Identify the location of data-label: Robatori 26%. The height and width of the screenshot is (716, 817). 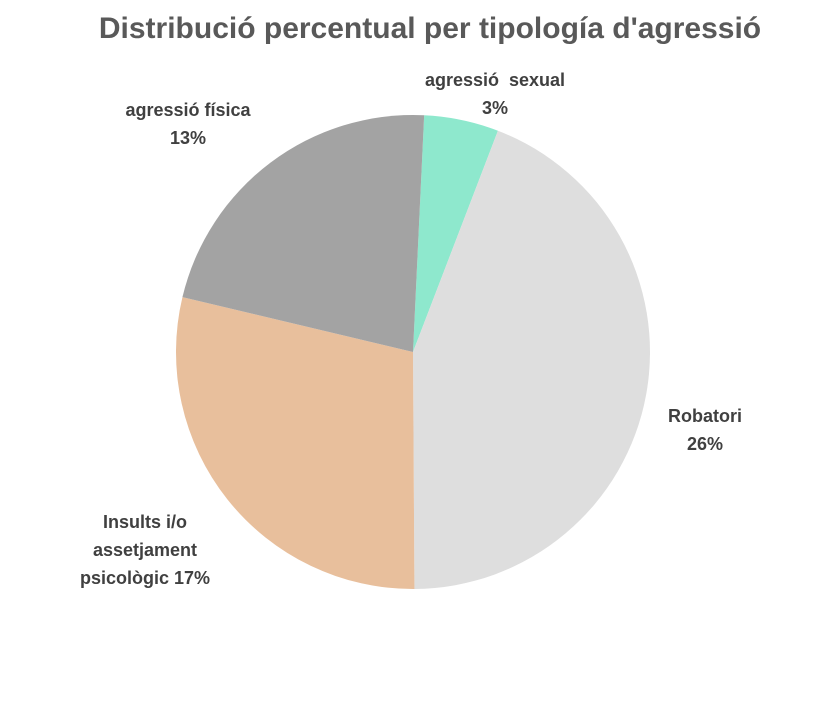
(705, 430).